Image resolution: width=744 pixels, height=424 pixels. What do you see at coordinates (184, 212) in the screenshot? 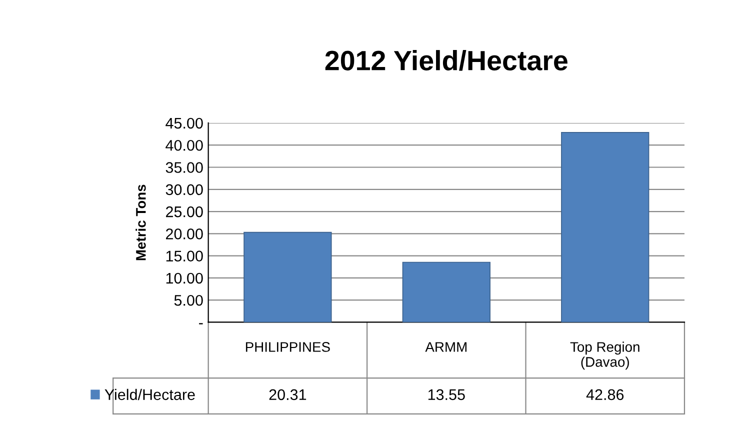
I see `y-tick-label: 25.00` at bounding box center [184, 212].